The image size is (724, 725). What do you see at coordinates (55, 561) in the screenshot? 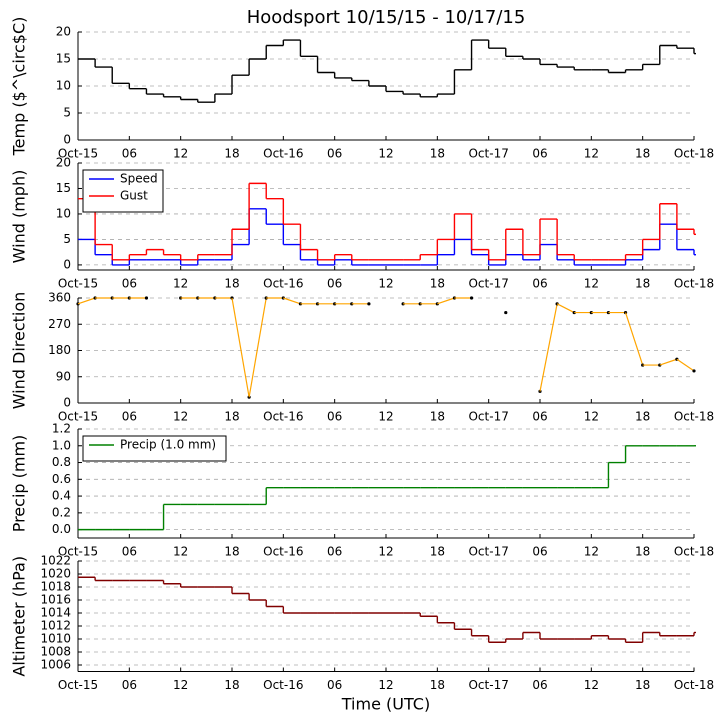
I see `y-tick-label: 1022` at bounding box center [55, 561].